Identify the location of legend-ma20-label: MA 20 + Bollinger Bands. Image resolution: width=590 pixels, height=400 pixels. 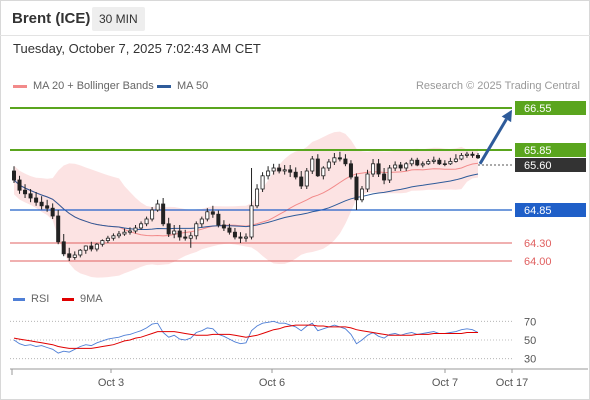
(93, 86).